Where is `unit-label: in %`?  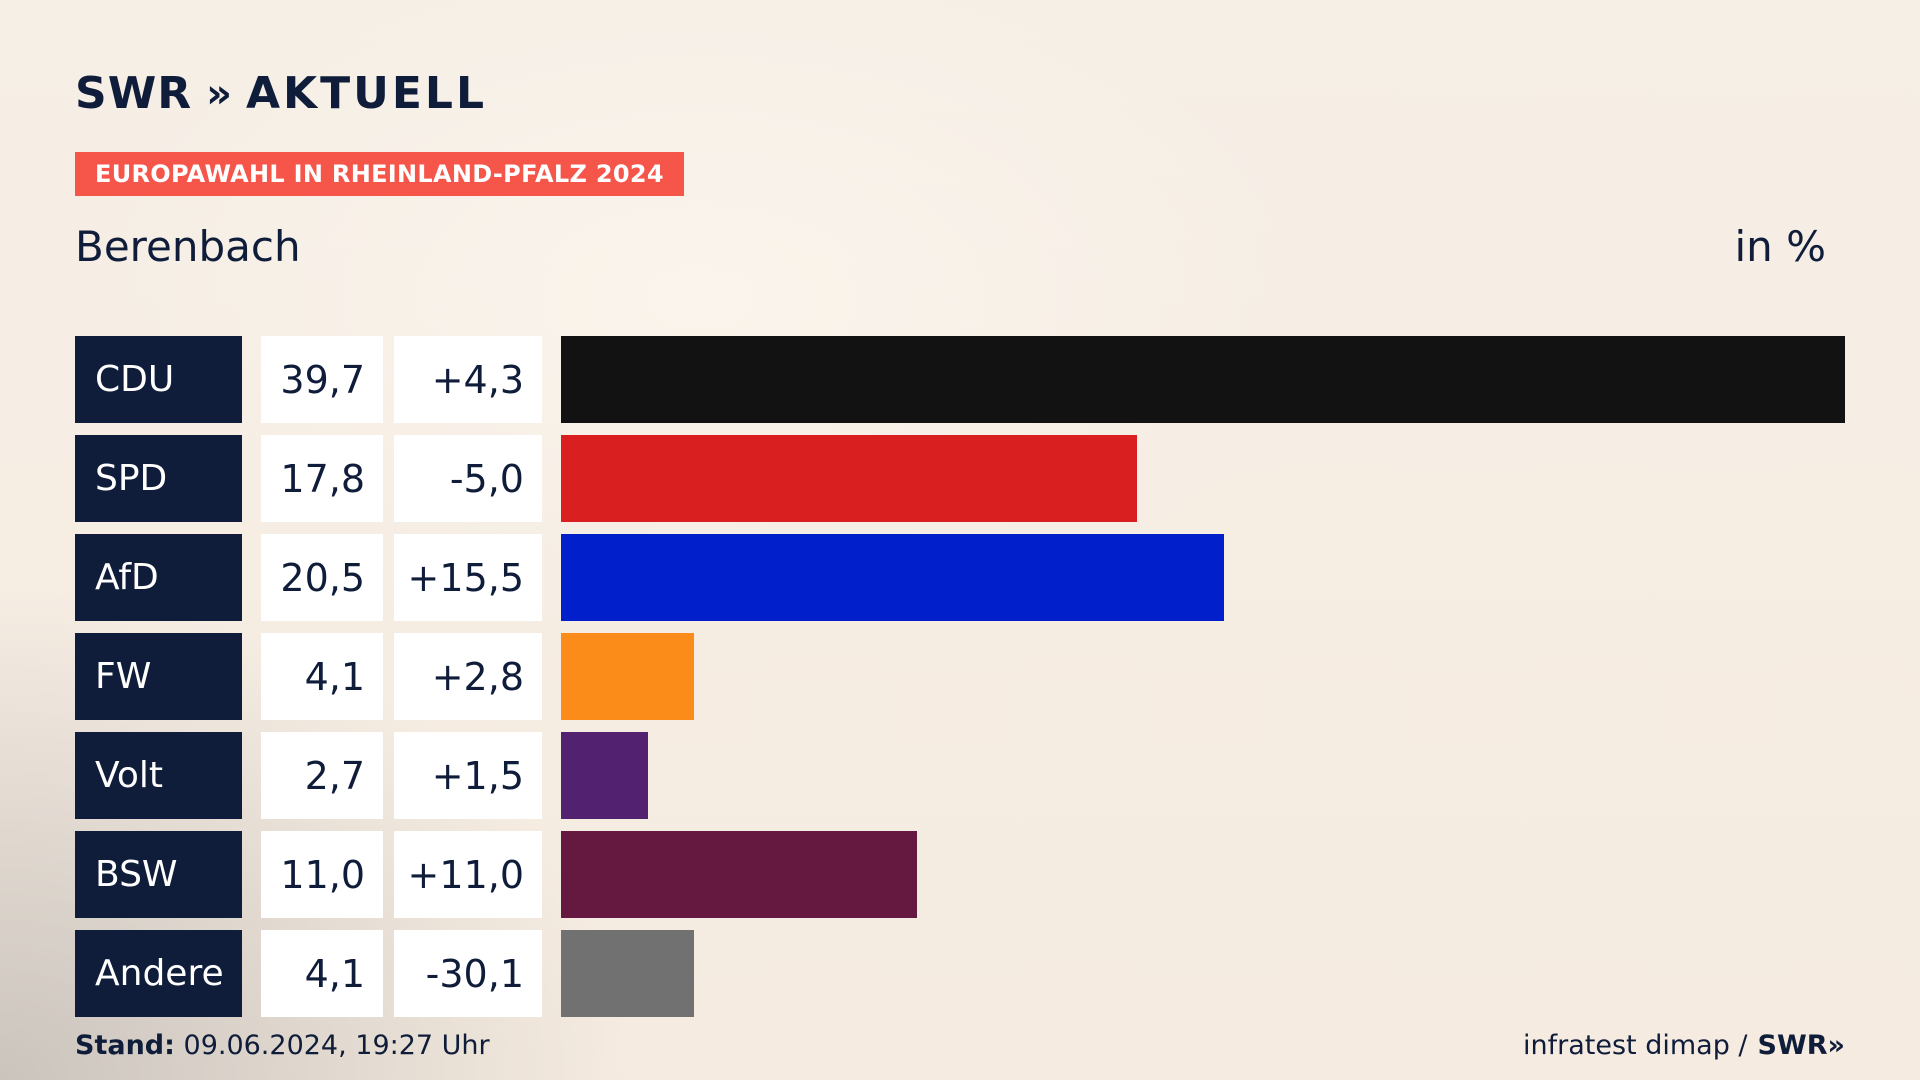
unit-label: in % is located at coordinates (1780, 246).